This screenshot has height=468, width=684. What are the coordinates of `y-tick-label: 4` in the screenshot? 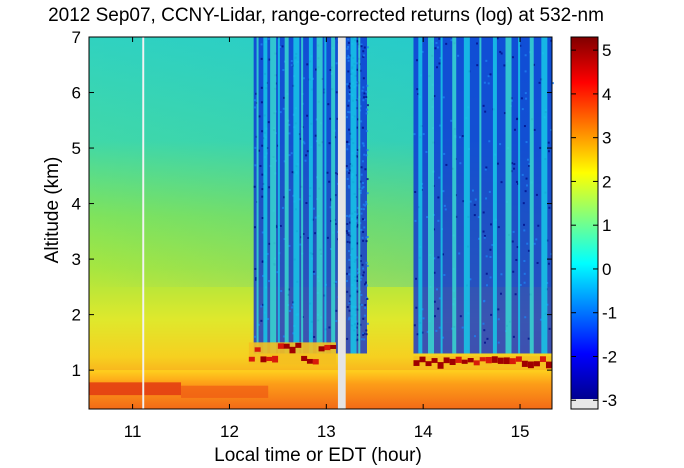 It's located at (76, 204).